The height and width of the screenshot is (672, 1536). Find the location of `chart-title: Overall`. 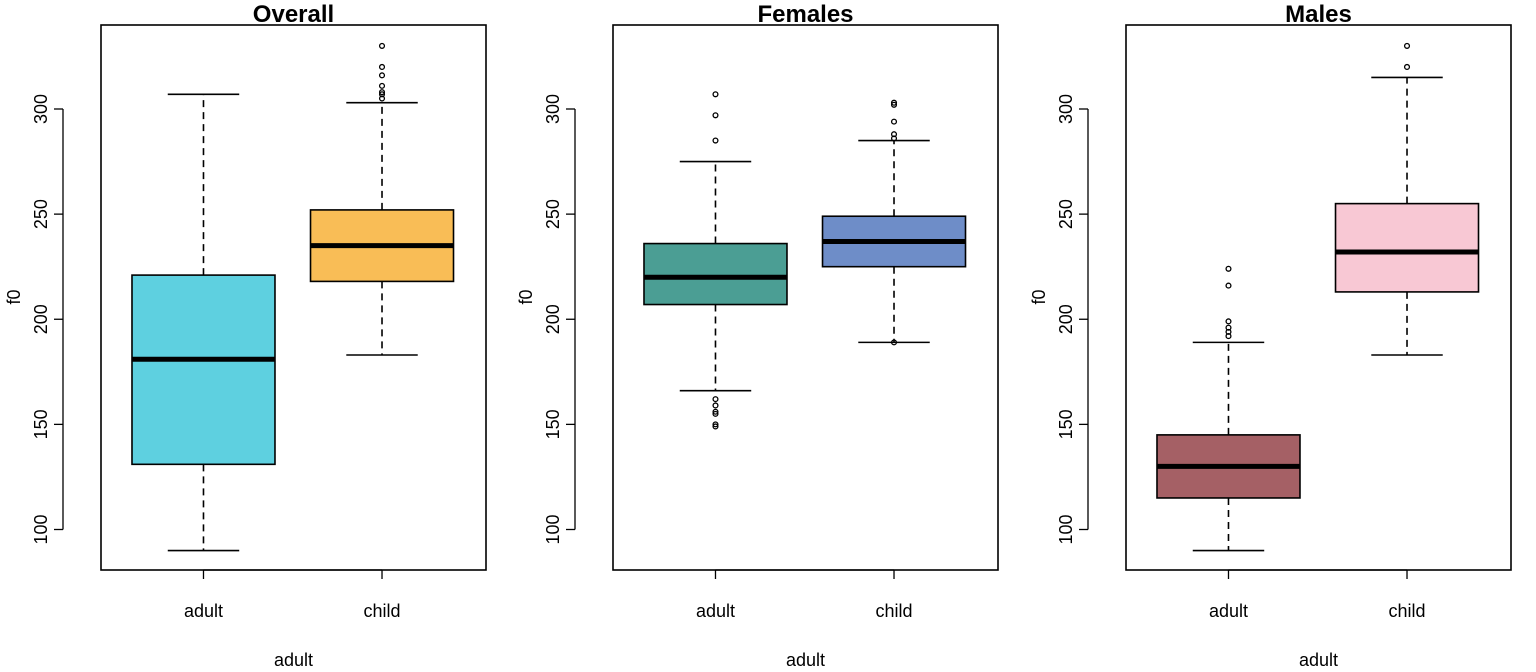

chart-title: Overall is located at coordinates (293, 14).